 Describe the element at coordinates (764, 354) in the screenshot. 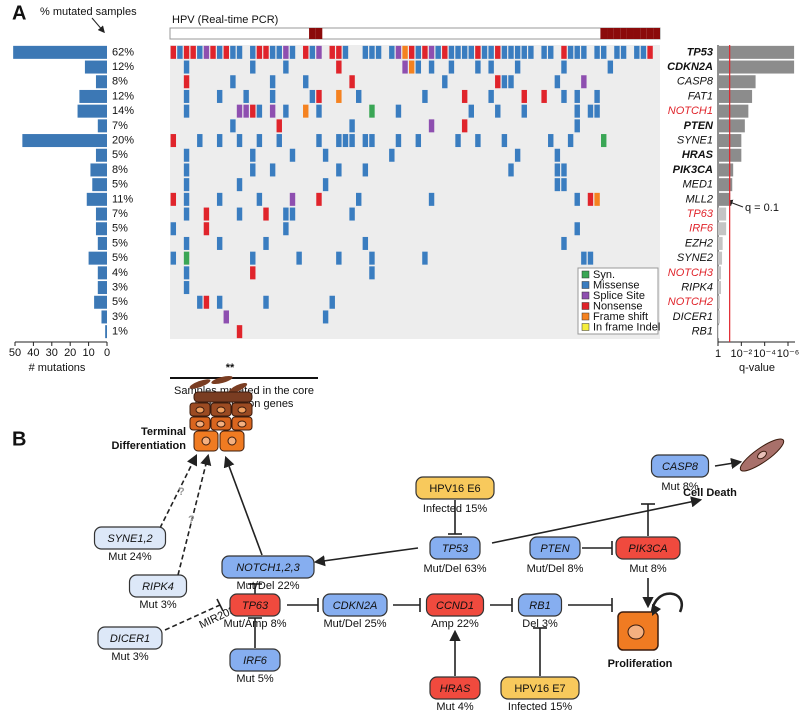

I see `tick-label: 10⁻⁴` at that location.